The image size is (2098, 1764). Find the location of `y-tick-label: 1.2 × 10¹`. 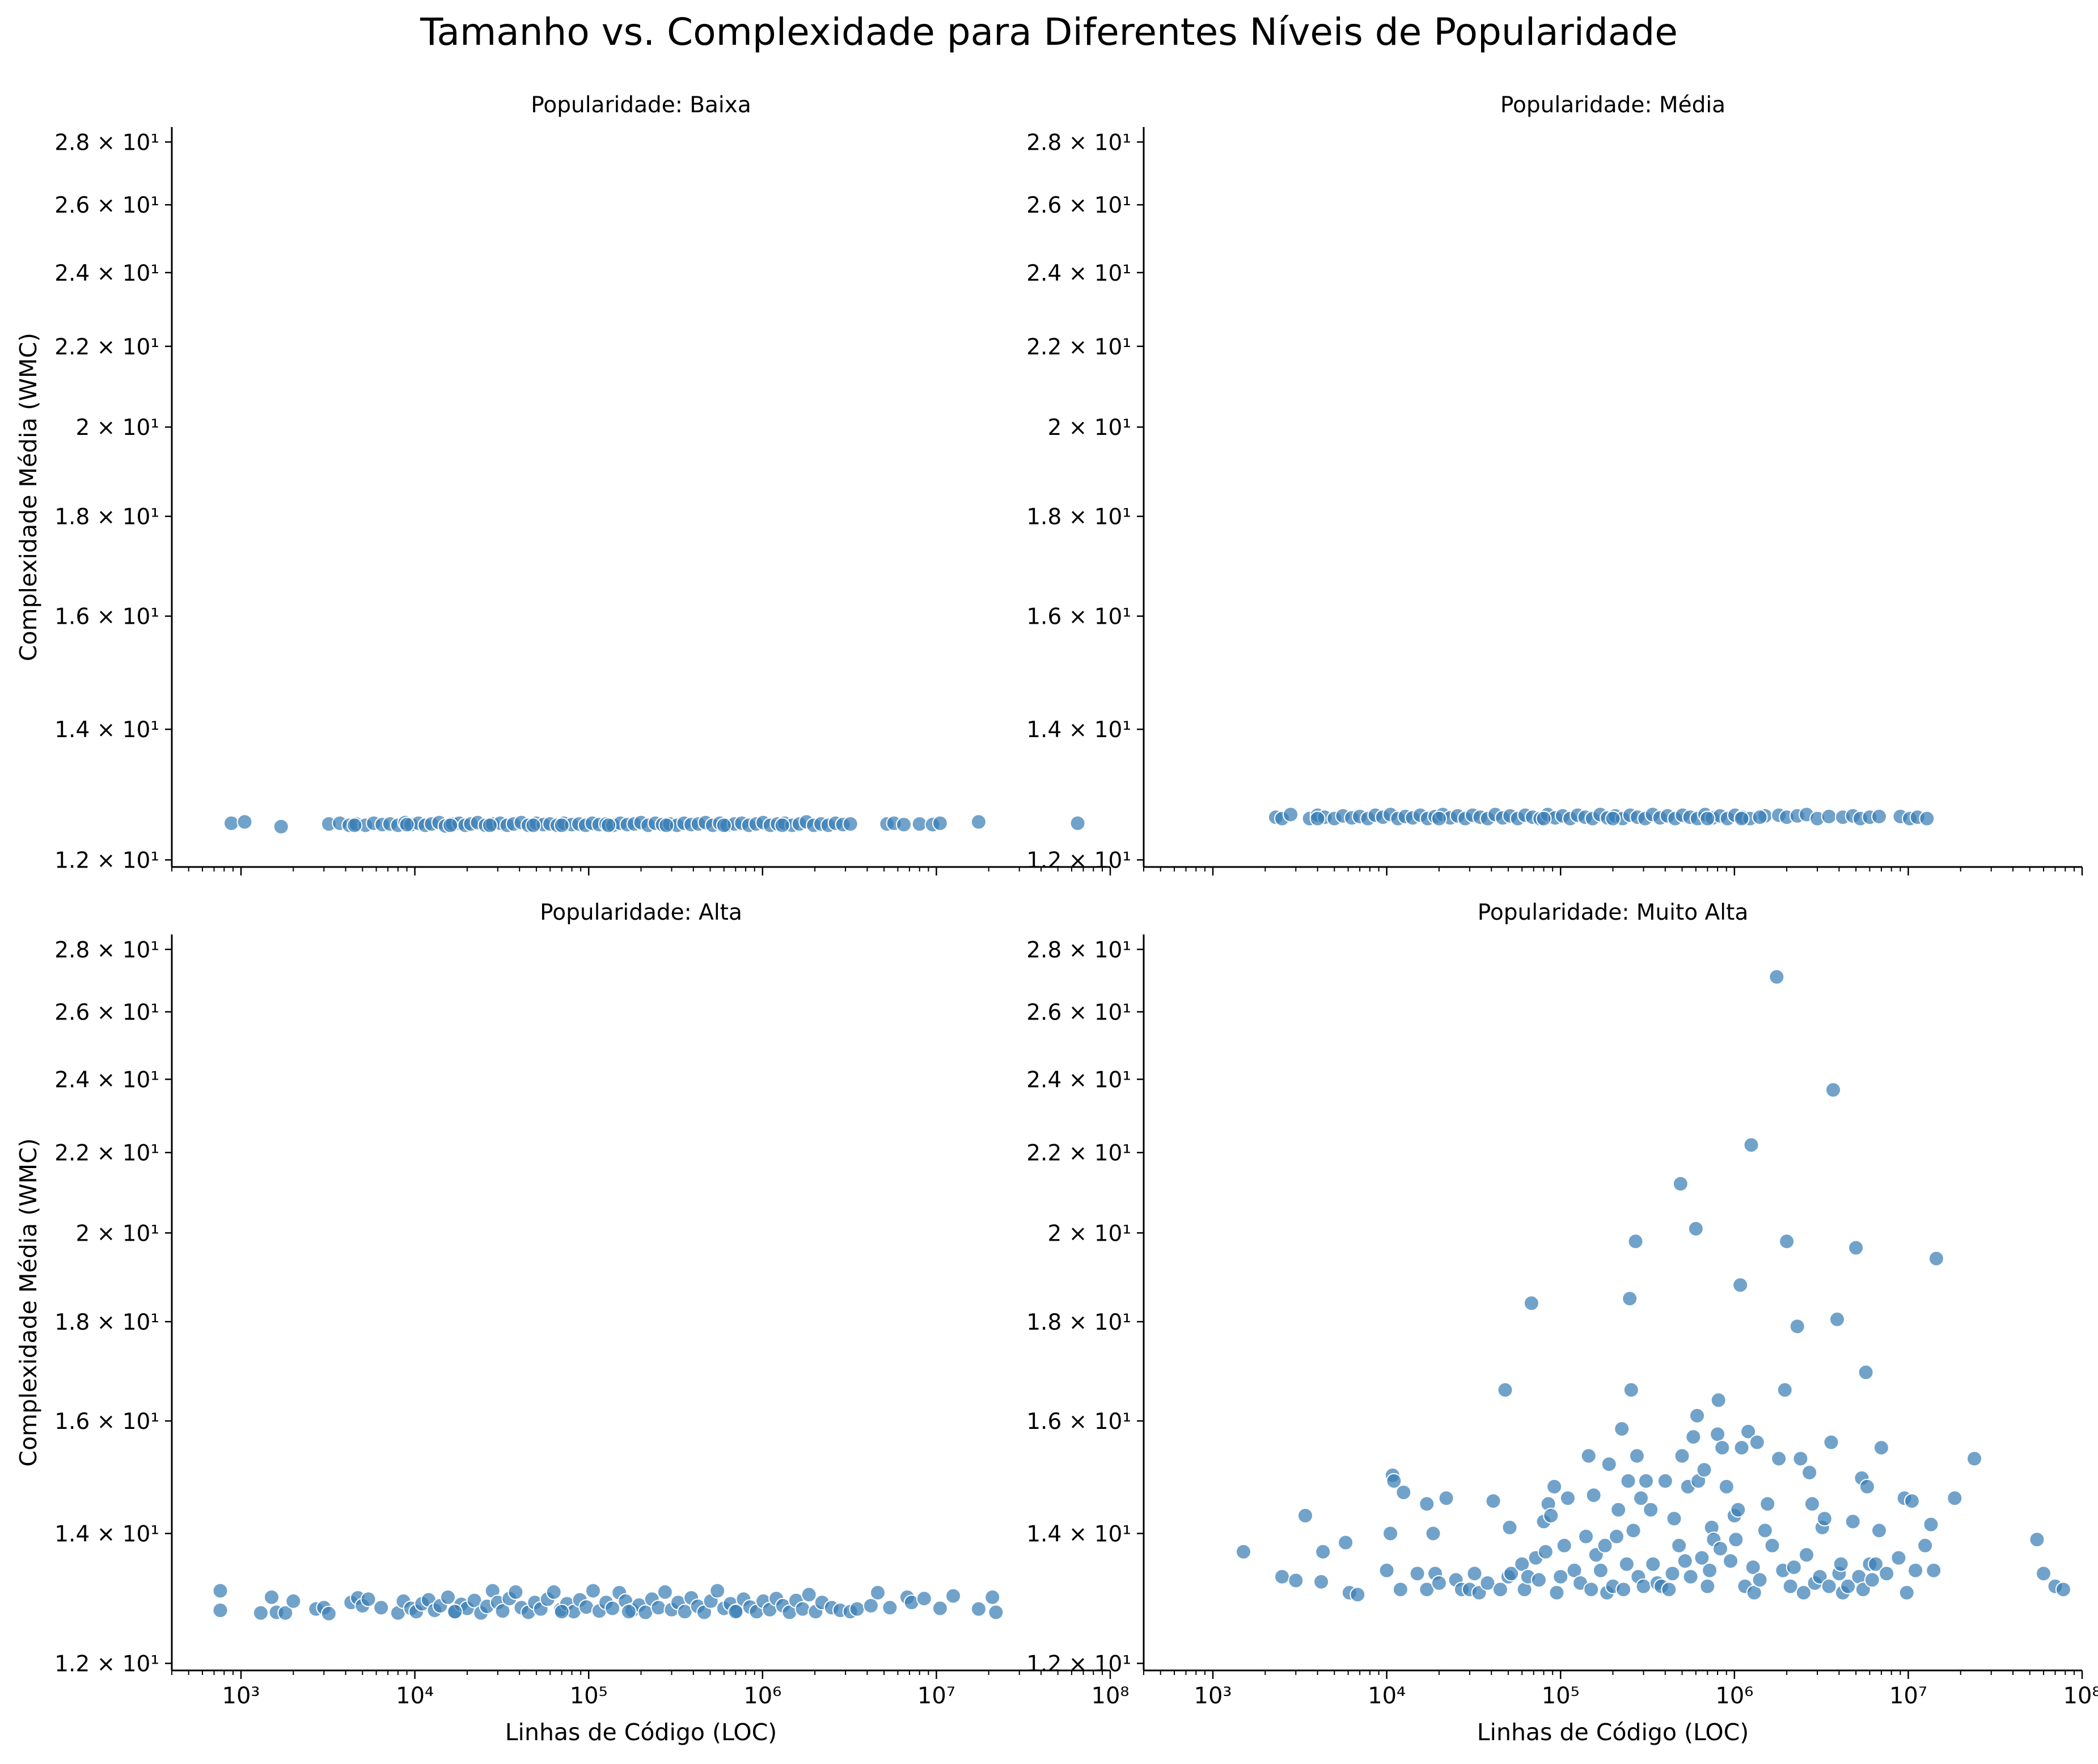

y-tick-label: 1.2 × 10¹ is located at coordinates (1078, 1664).